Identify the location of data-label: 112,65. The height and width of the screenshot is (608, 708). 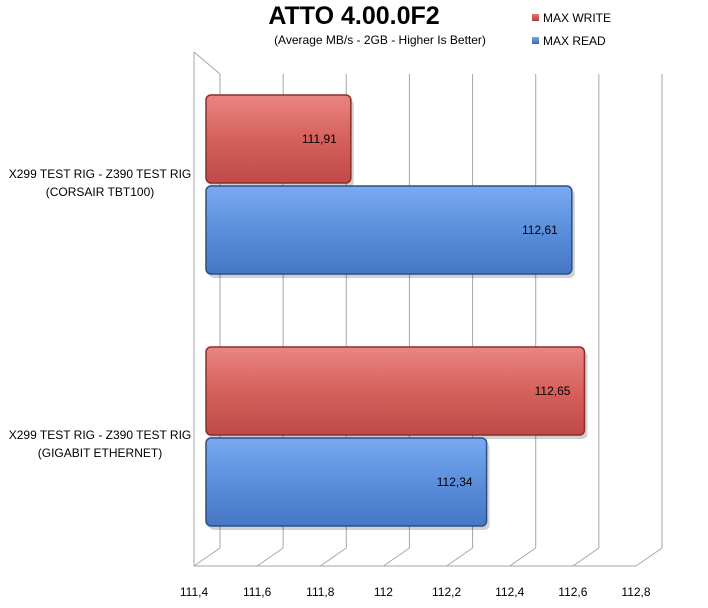
(553, 391).